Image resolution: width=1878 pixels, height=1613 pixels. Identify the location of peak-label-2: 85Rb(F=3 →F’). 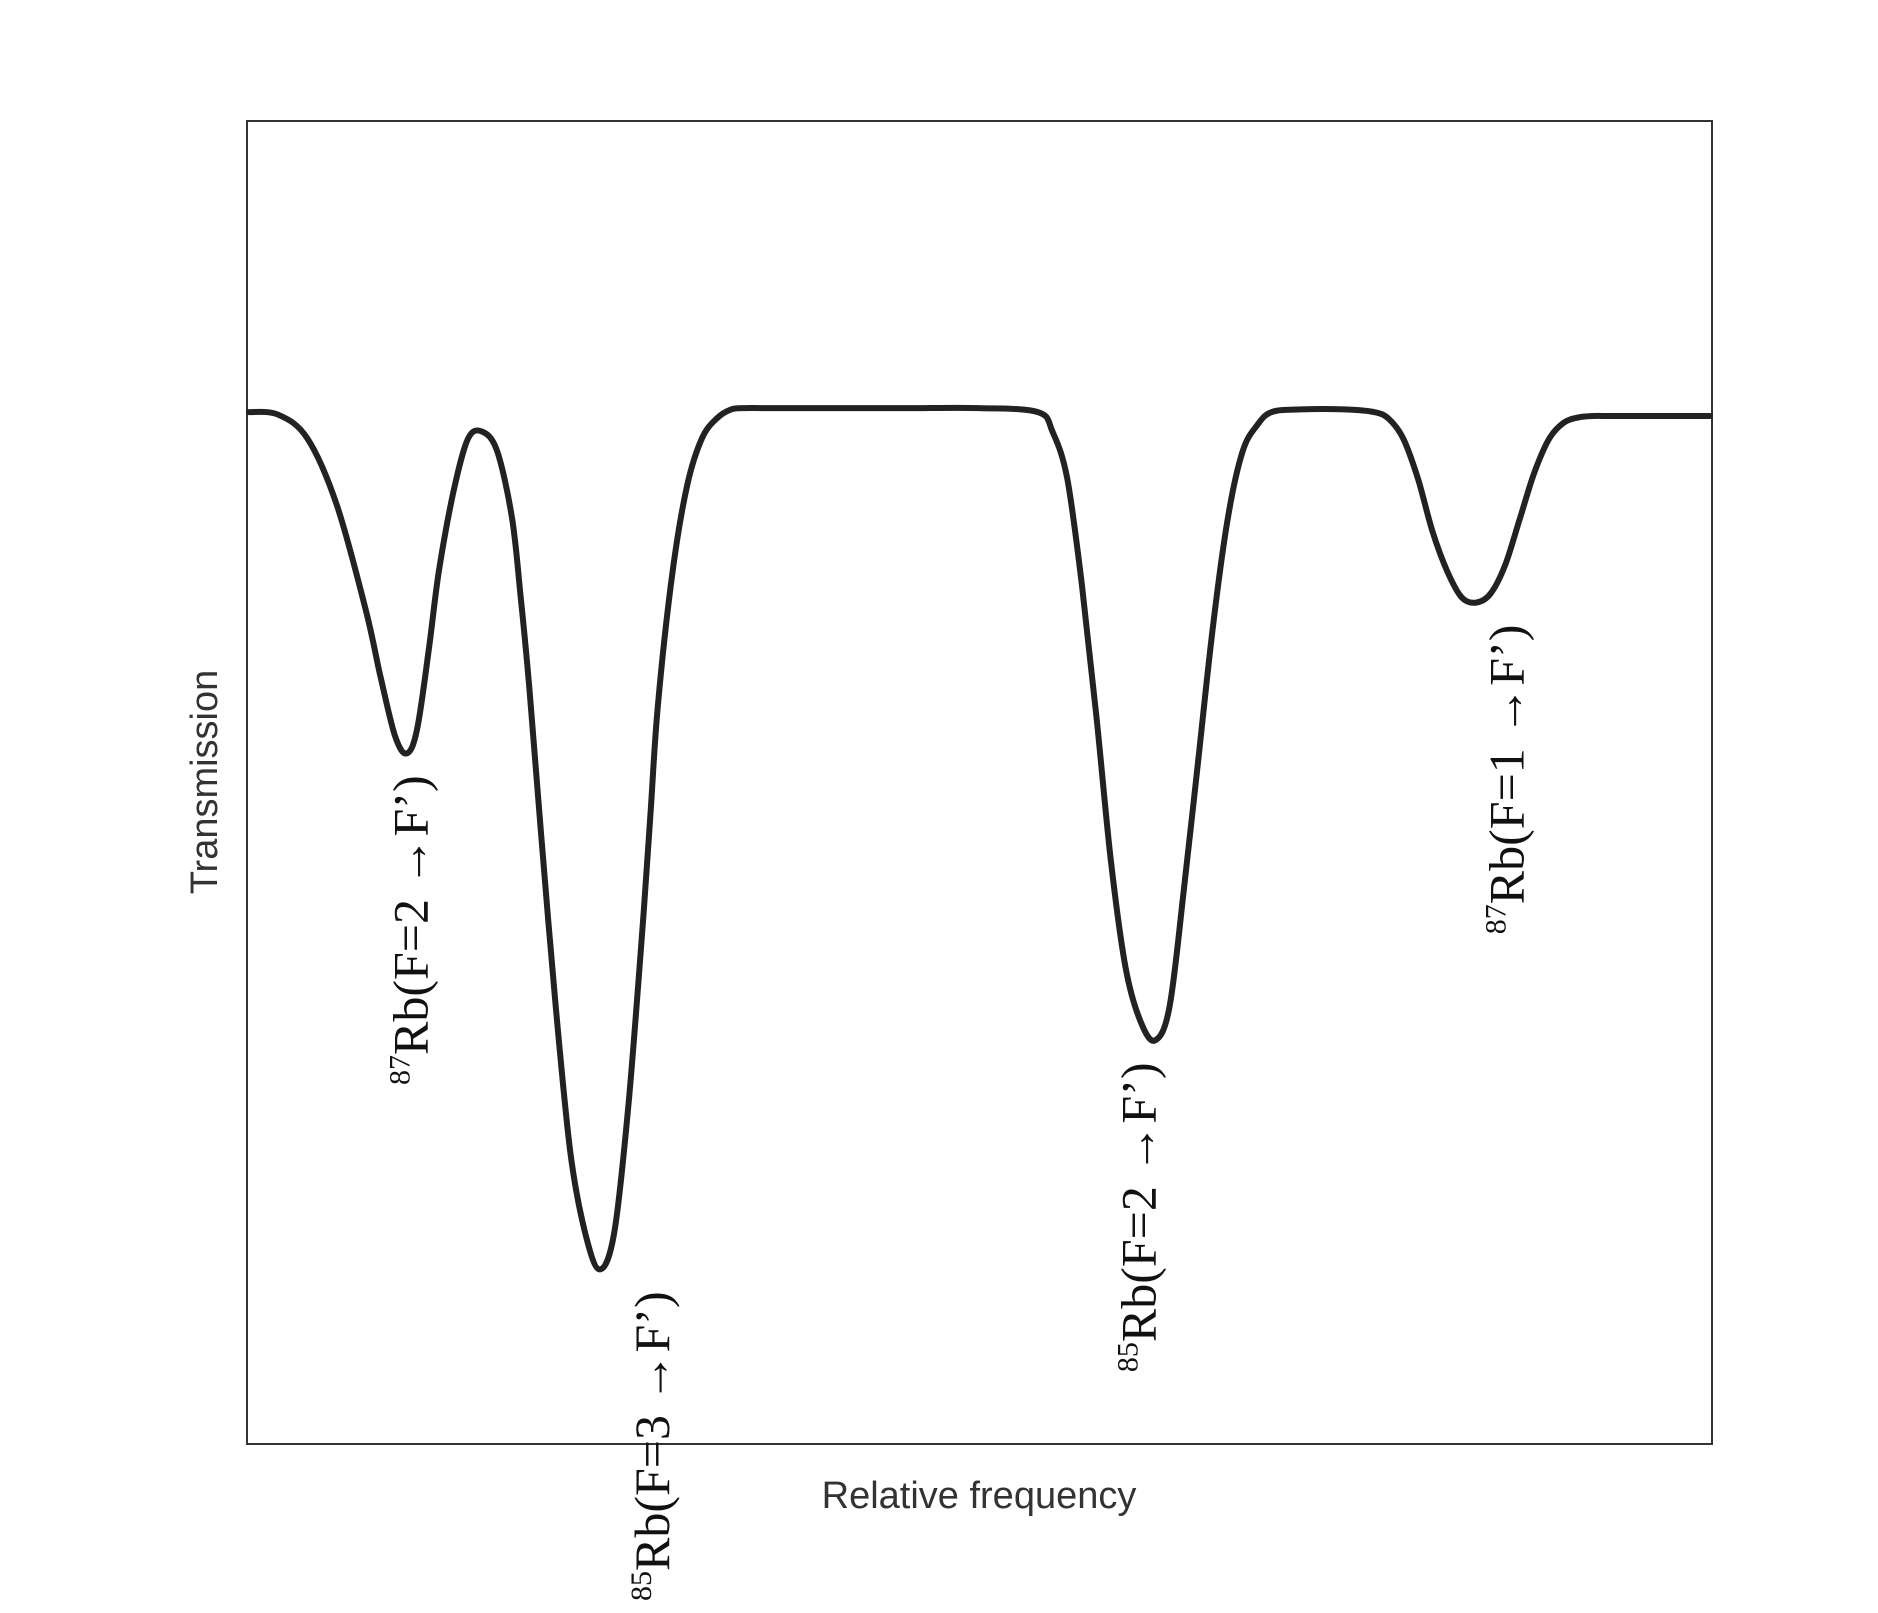
(652, 1446).